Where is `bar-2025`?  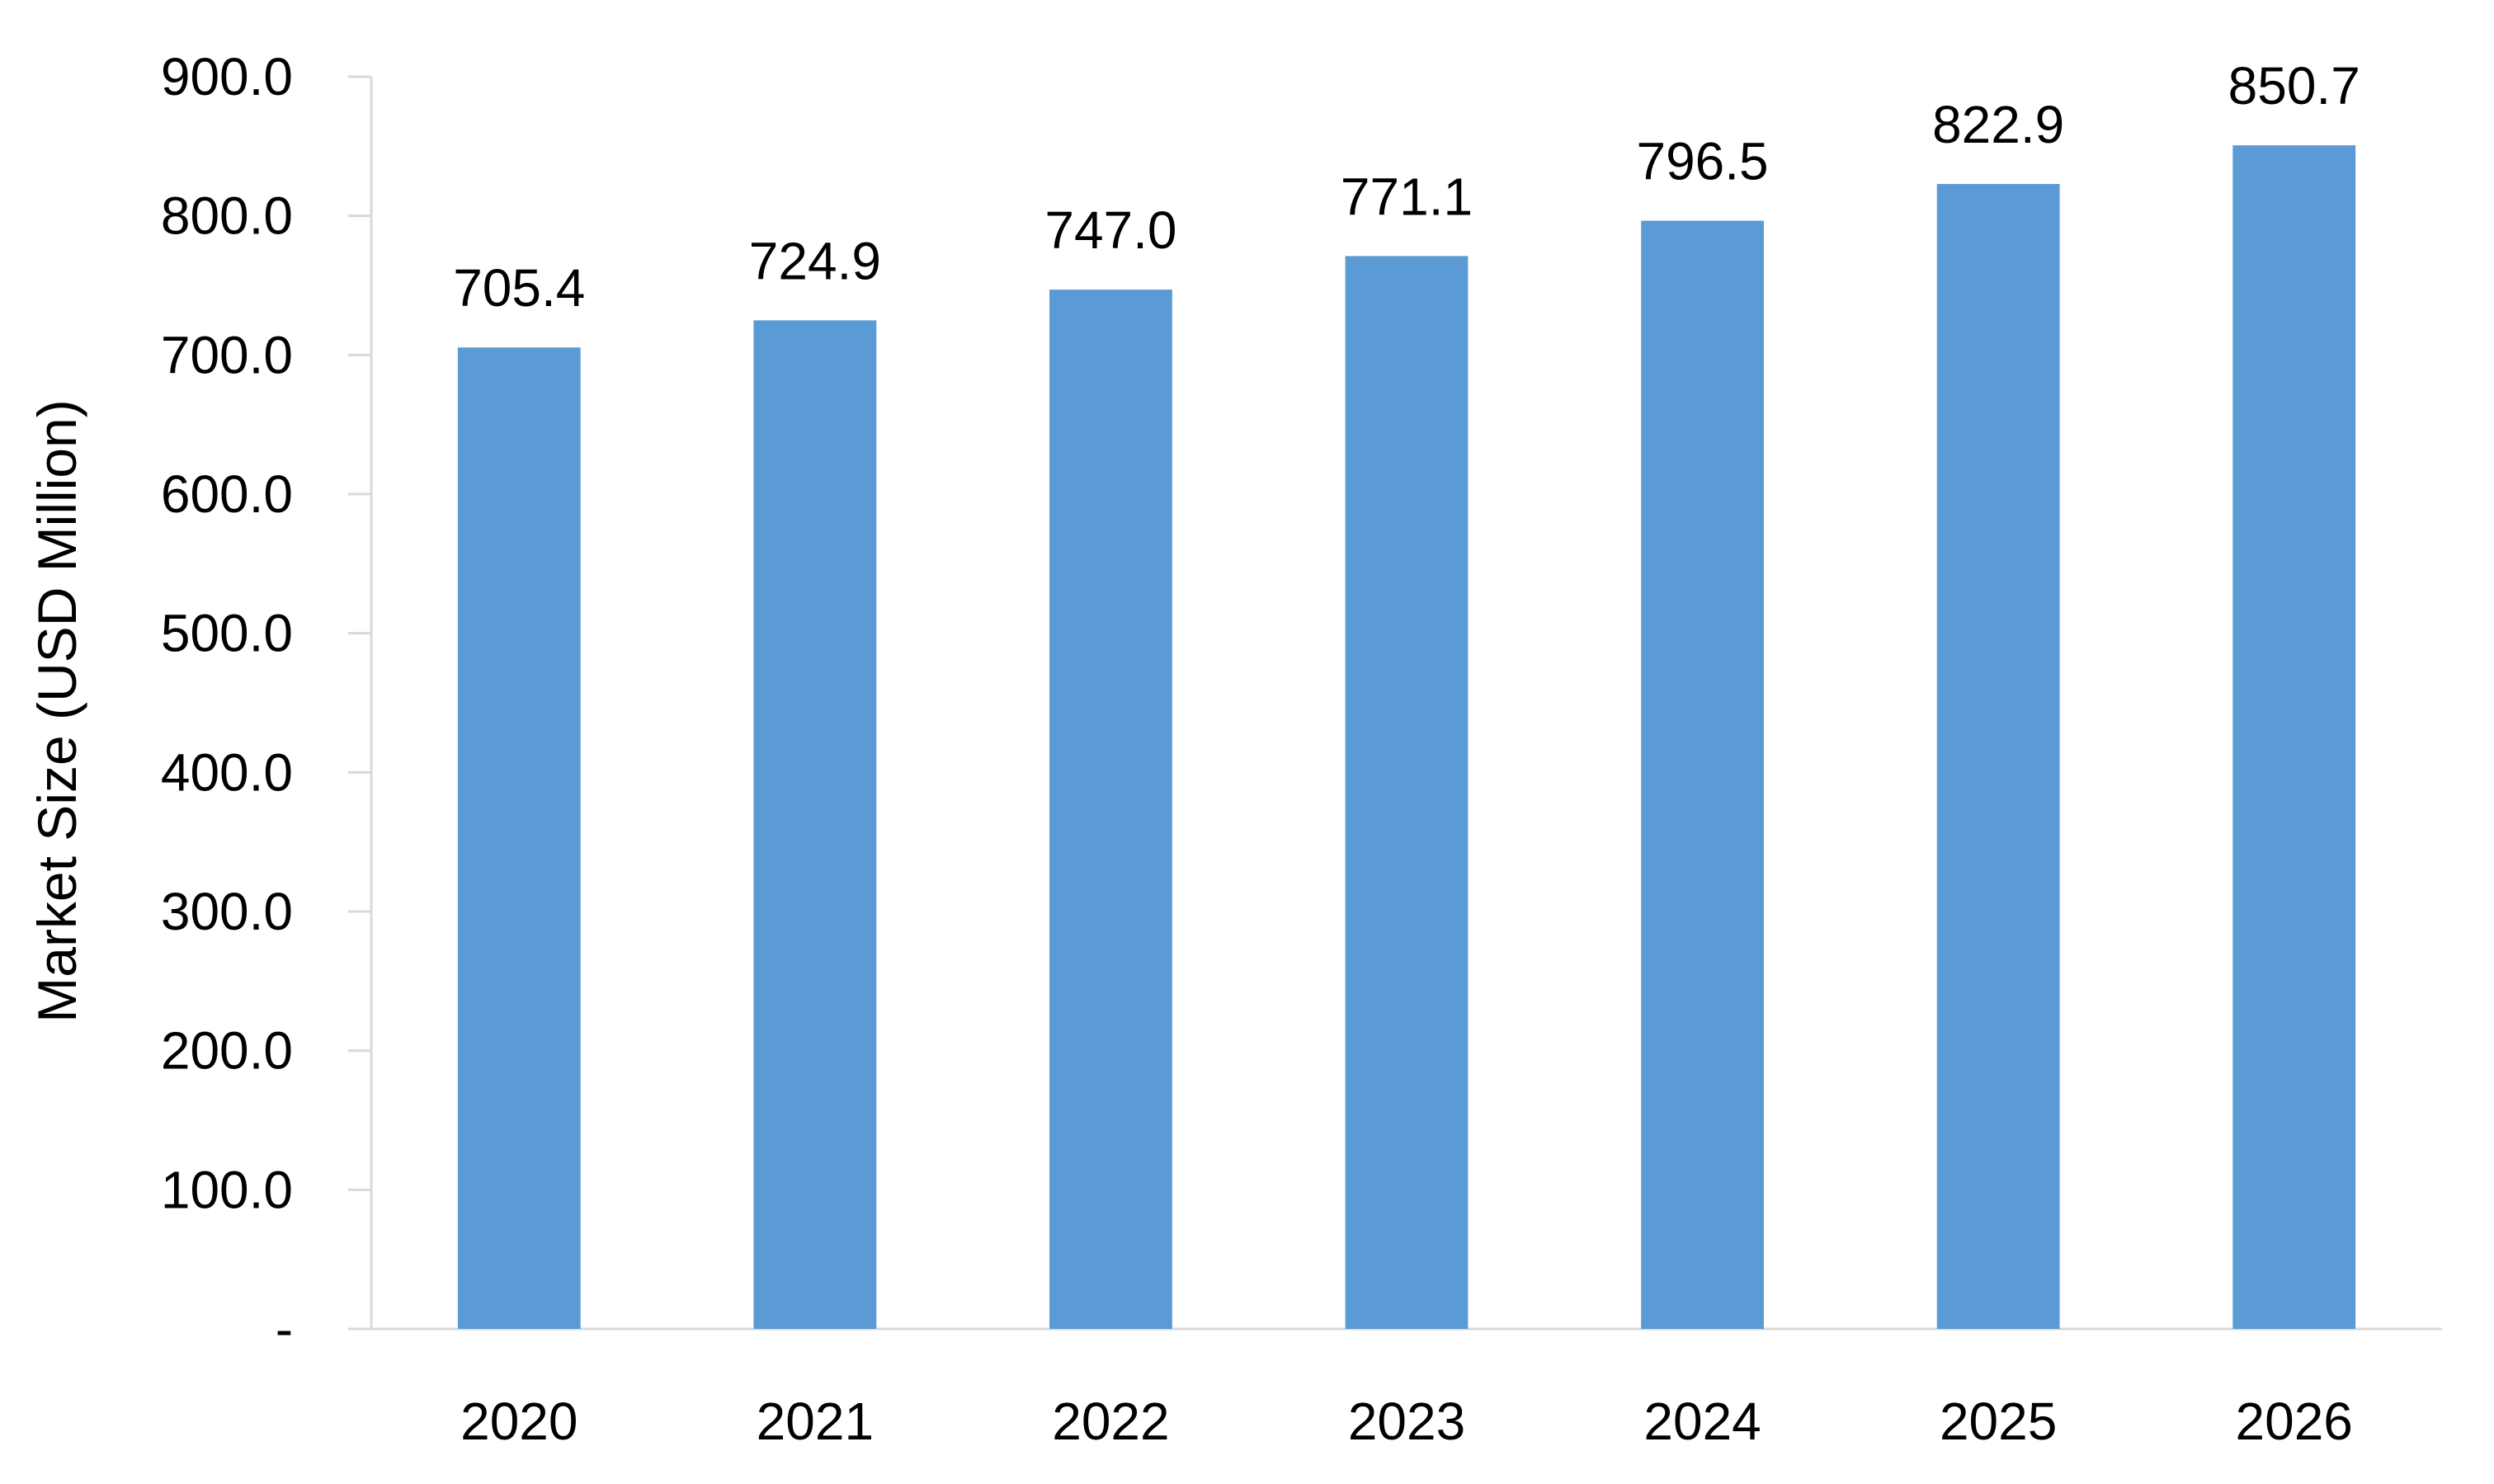 bar-2025 is located at coordinates (1998, 757).